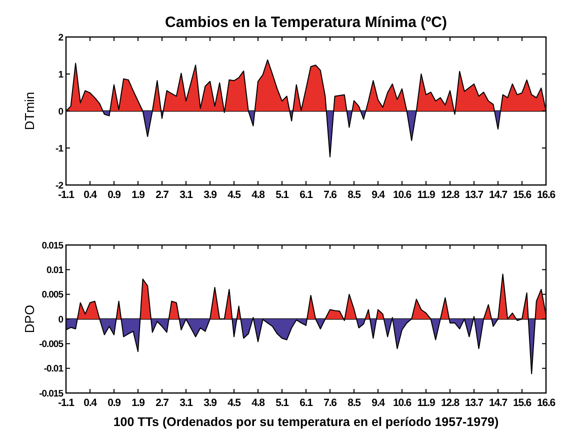 The height and width of the screenshot is (434, 565). What do you see at coordinates (29, 319) in the screenshot?
I see `y-axis-title: DPO` at bounding box center [29, 319].